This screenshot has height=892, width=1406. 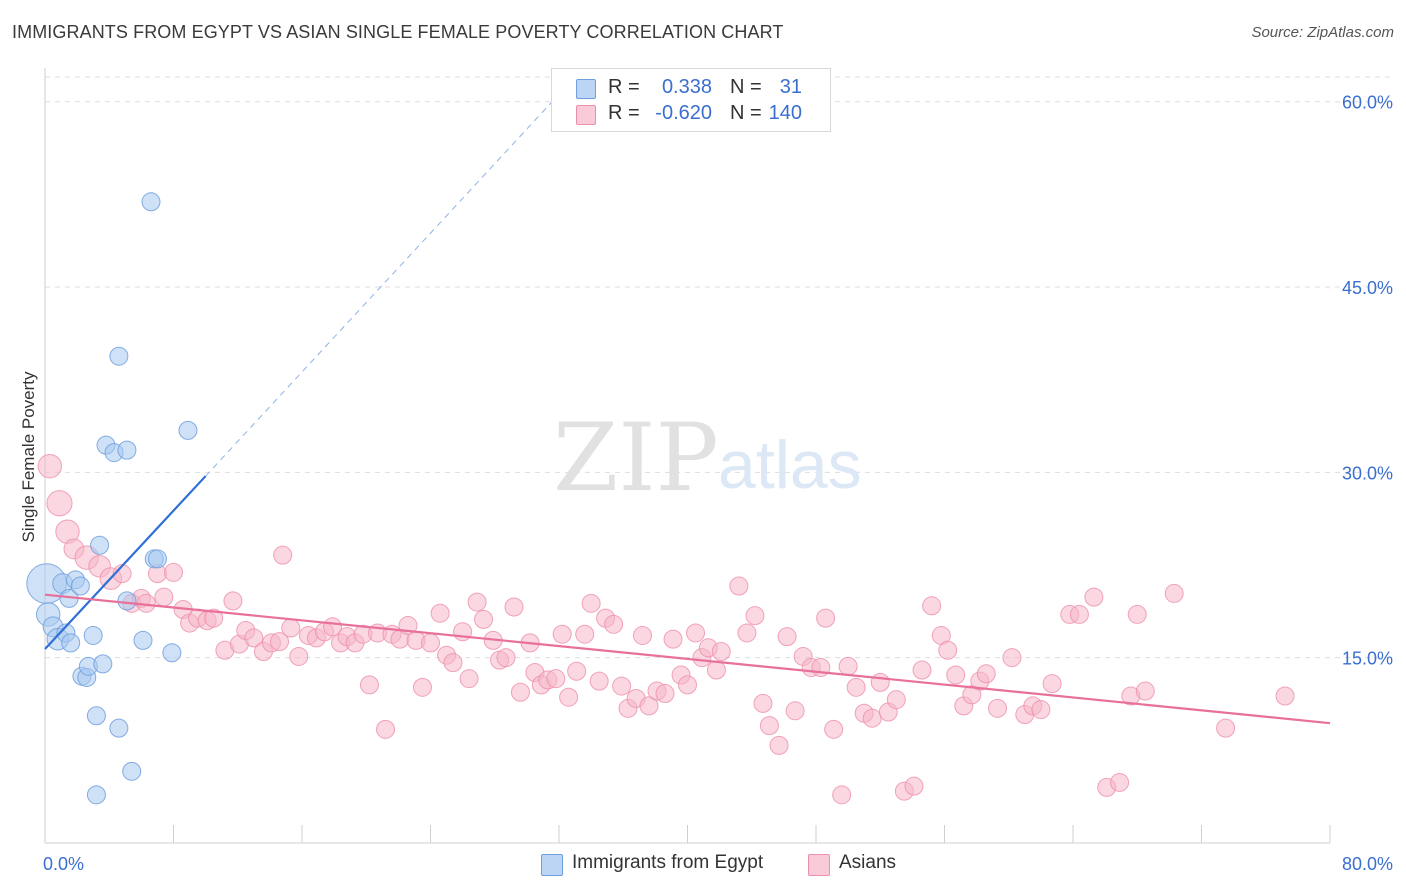 I want to click on legend-n-value: 31, so click(x=790, y=87).